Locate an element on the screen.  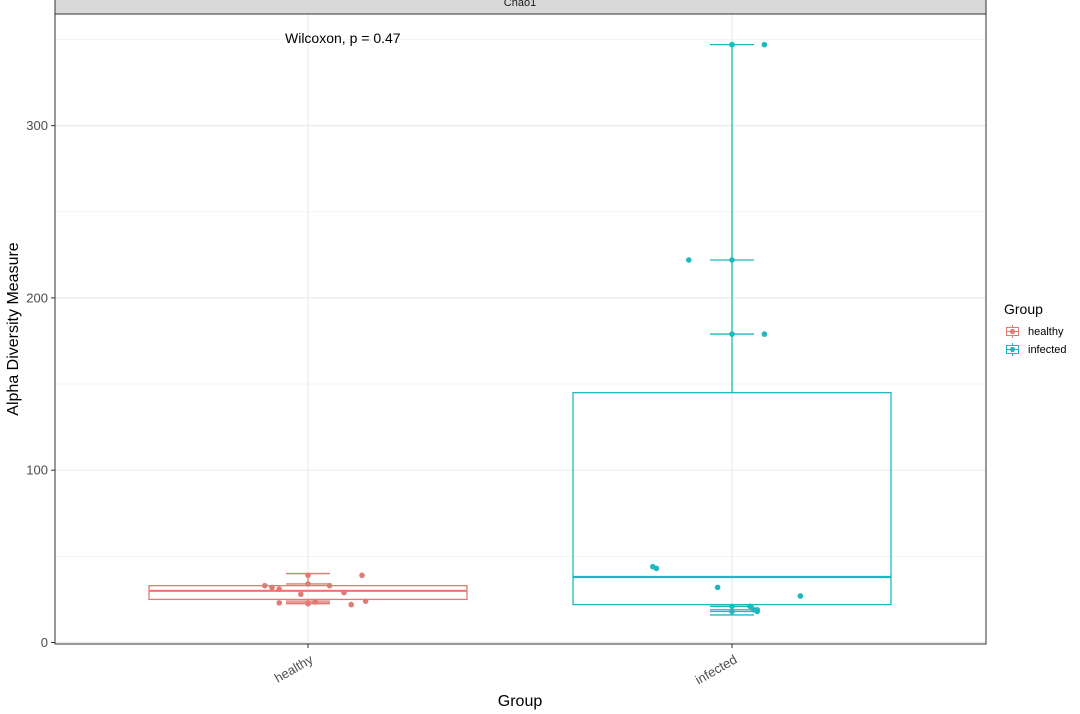
y-tick-label: 300 is located at coordinates (37, 125).